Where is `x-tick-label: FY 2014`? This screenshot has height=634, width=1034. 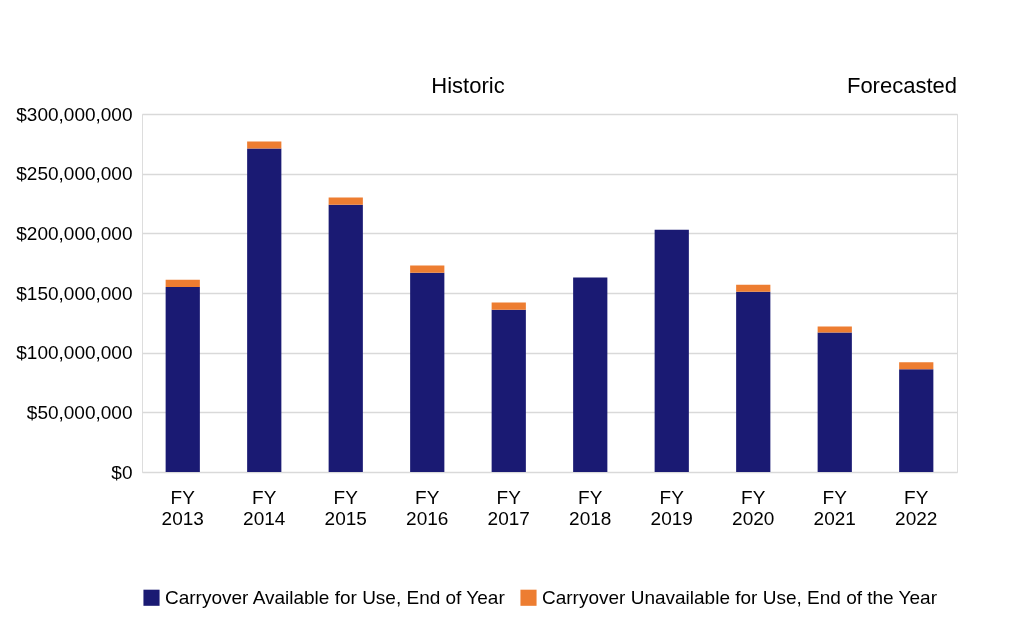
x-tick-label: FY 2014 is located at coordinates (264, 507).